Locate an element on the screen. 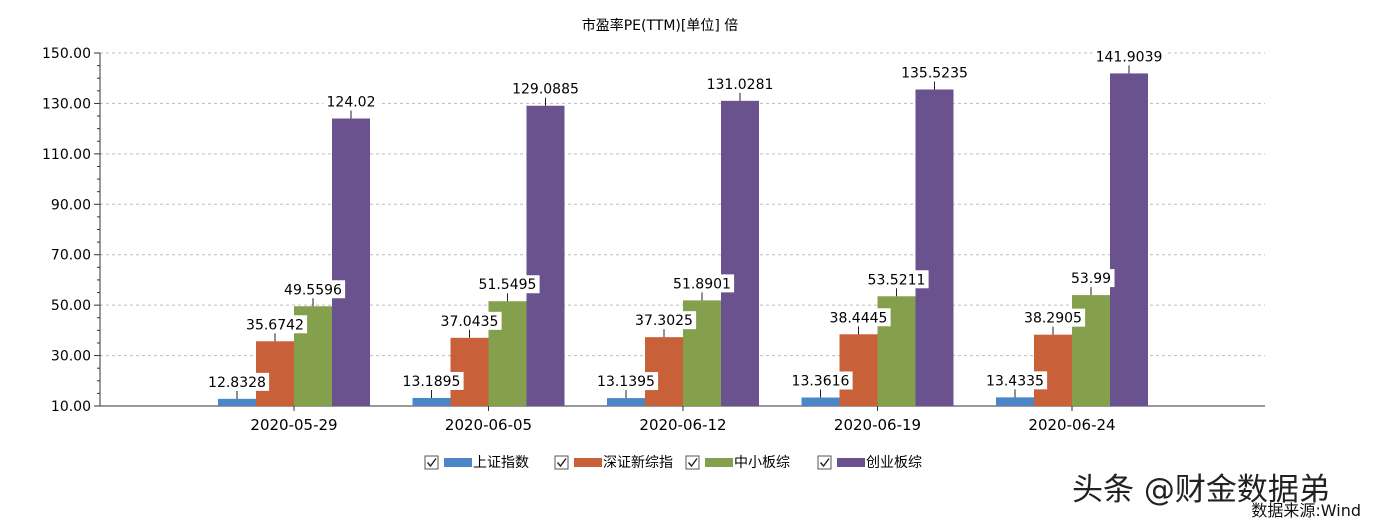 Image resolution: width=1375 pixels, height=522 pixels. data-label: 129.0885 is located at coordinates (545, 90).